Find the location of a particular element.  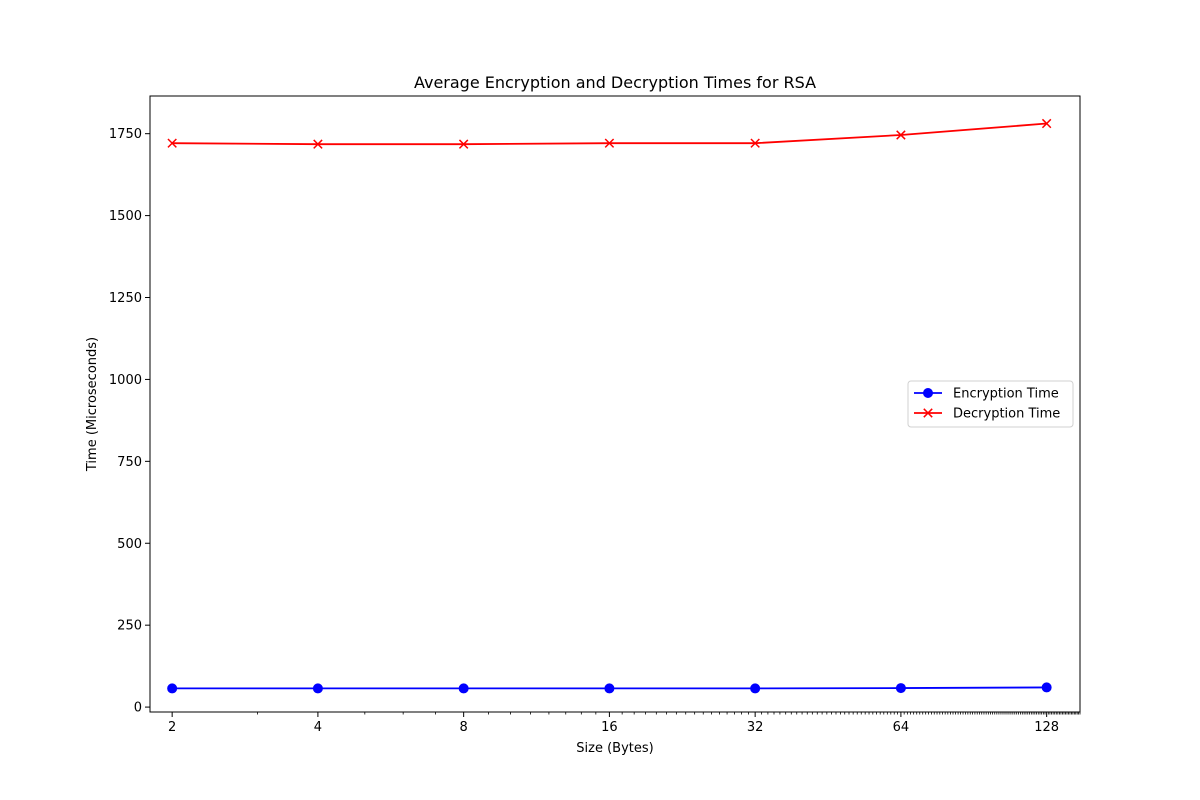

decryption-time-line is located at coordinates (609, 134).